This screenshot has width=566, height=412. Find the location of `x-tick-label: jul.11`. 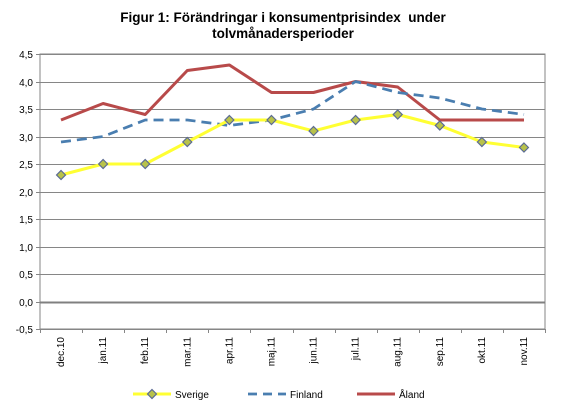

x-tick-label: jul.11 is located at coordinates (356, 349).